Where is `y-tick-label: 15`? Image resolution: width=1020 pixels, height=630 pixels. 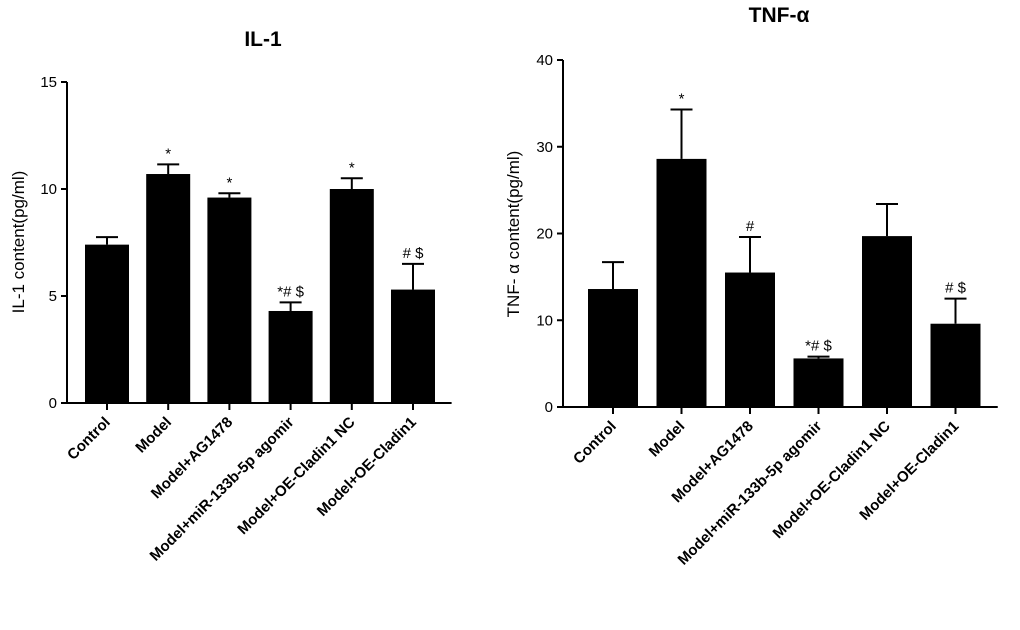 y-tick-label: 15 is located at coordinates (48, 82).